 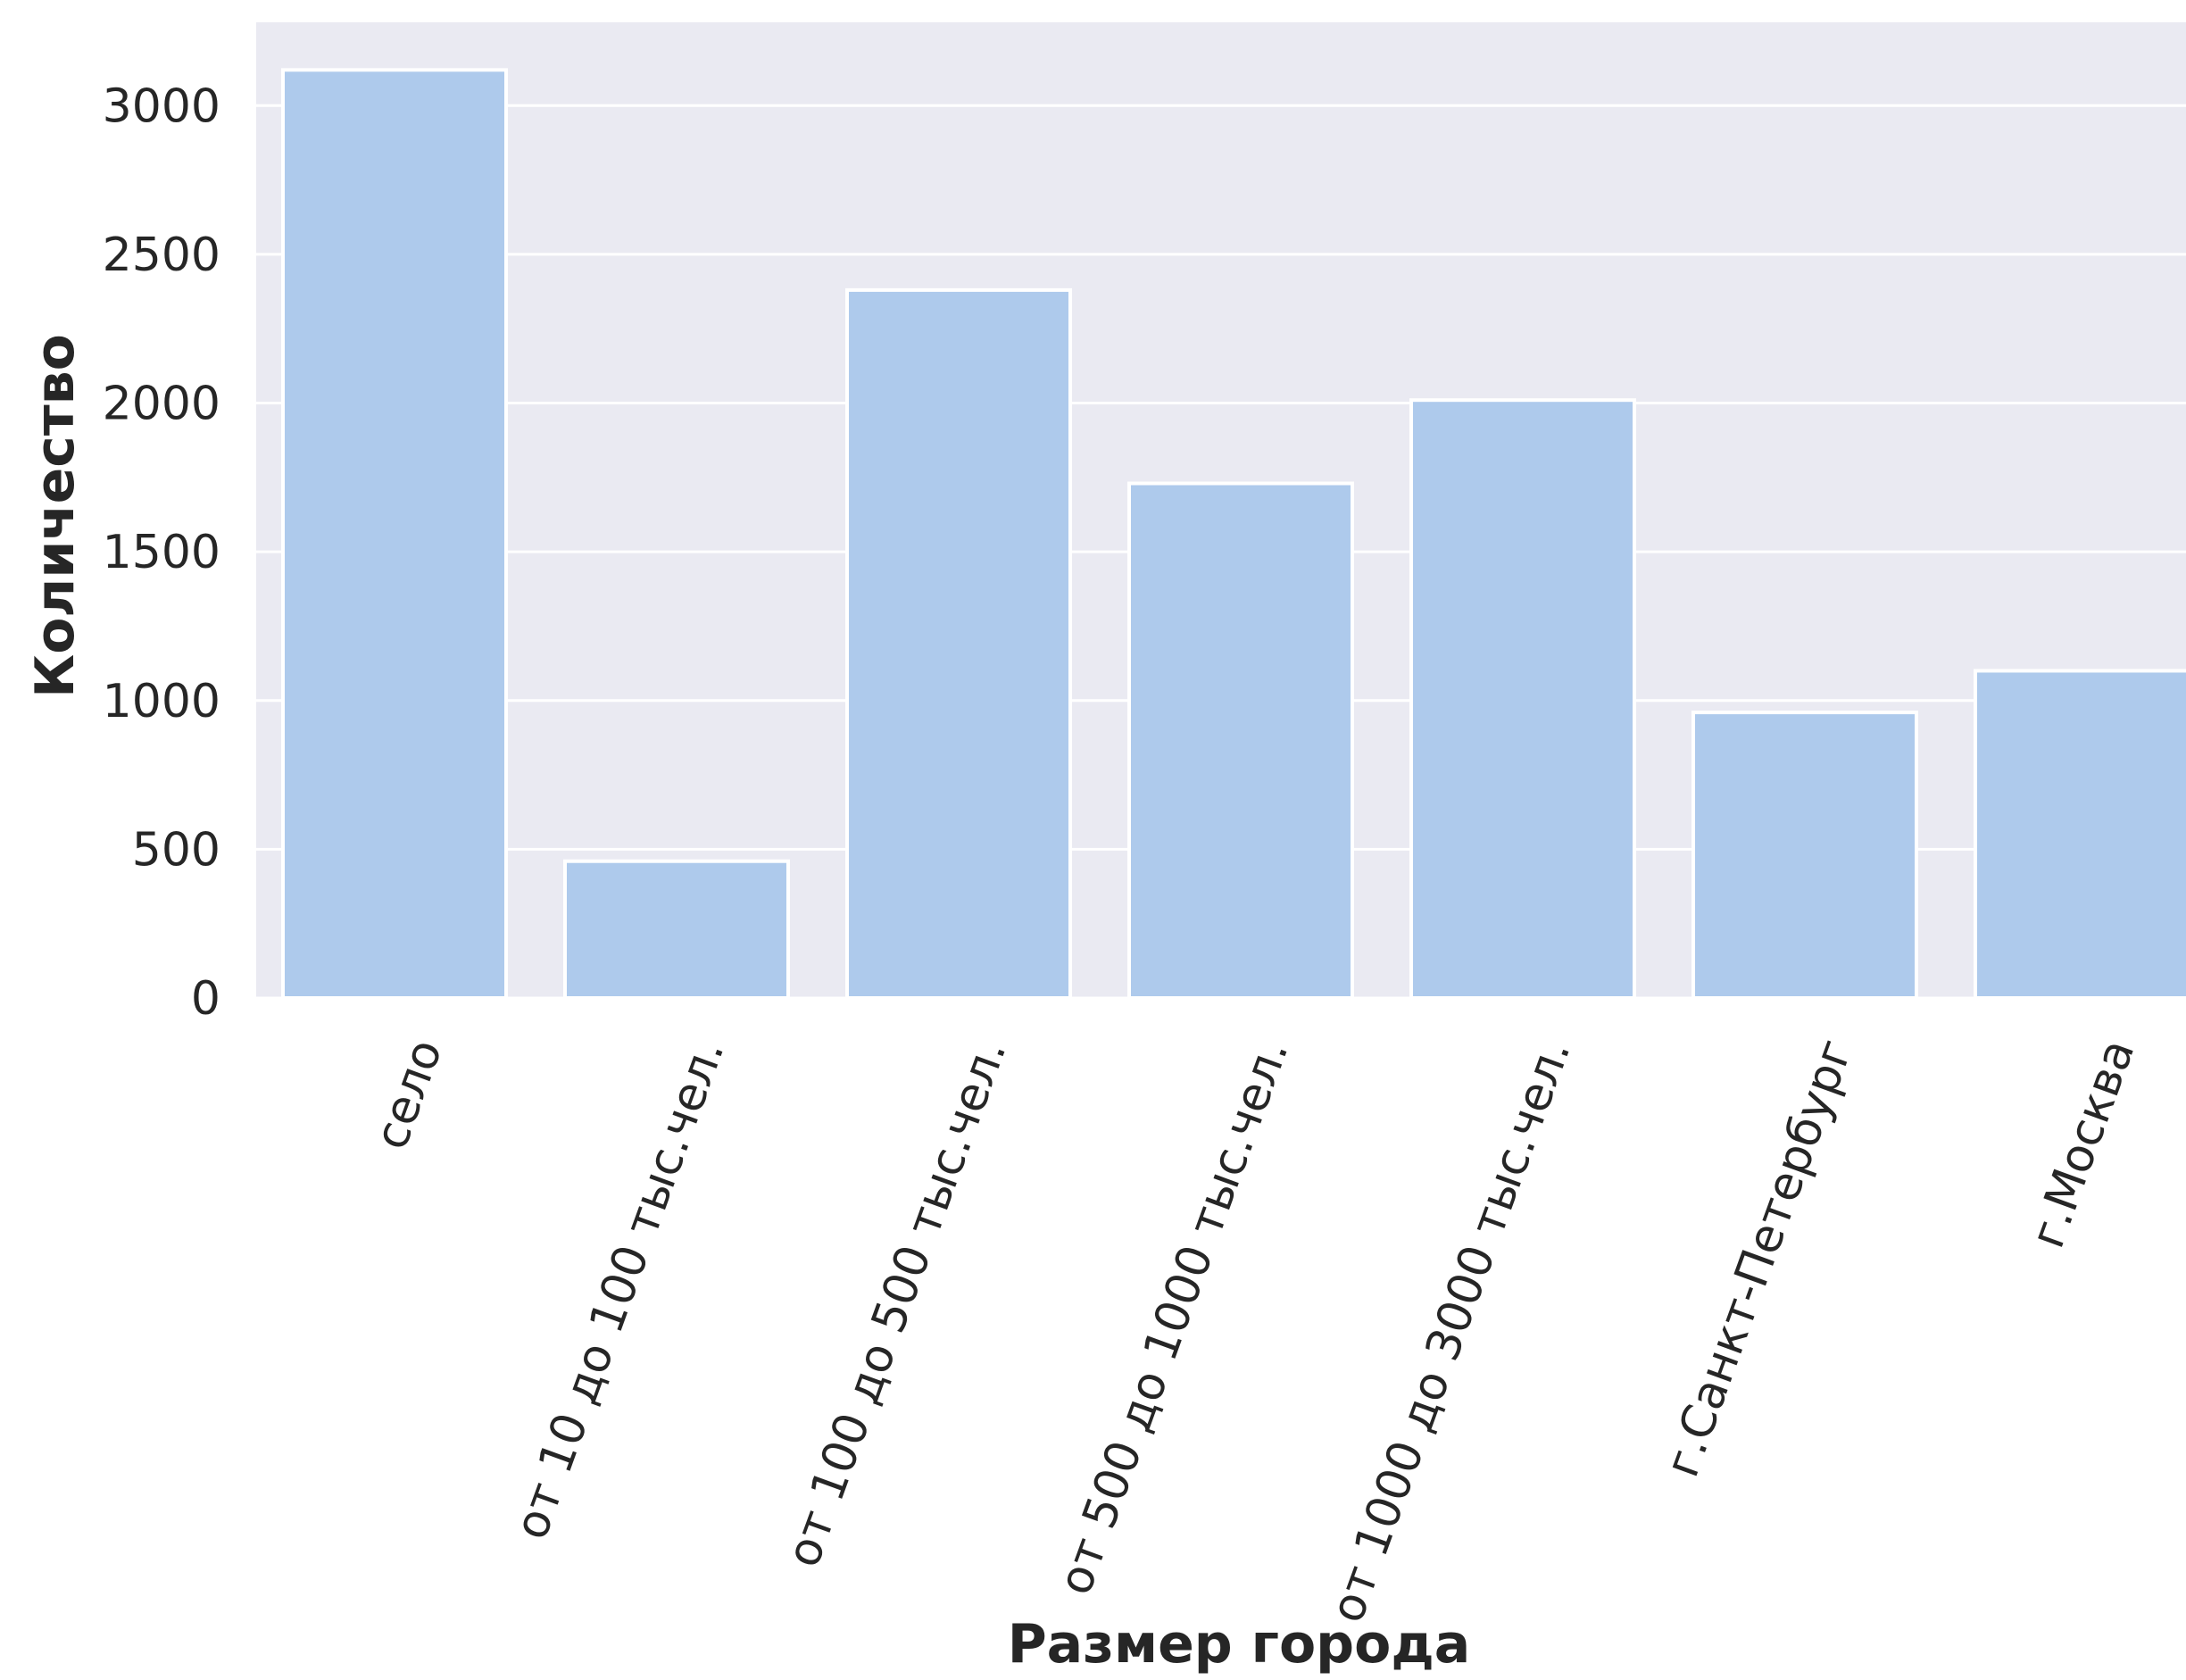 What do you see at coordinates (1450, 1331) in the screenshot?
I see `x-tick-label: от 1000 до 3000 тыс.чел.` at bounding box center [1450, 1331].